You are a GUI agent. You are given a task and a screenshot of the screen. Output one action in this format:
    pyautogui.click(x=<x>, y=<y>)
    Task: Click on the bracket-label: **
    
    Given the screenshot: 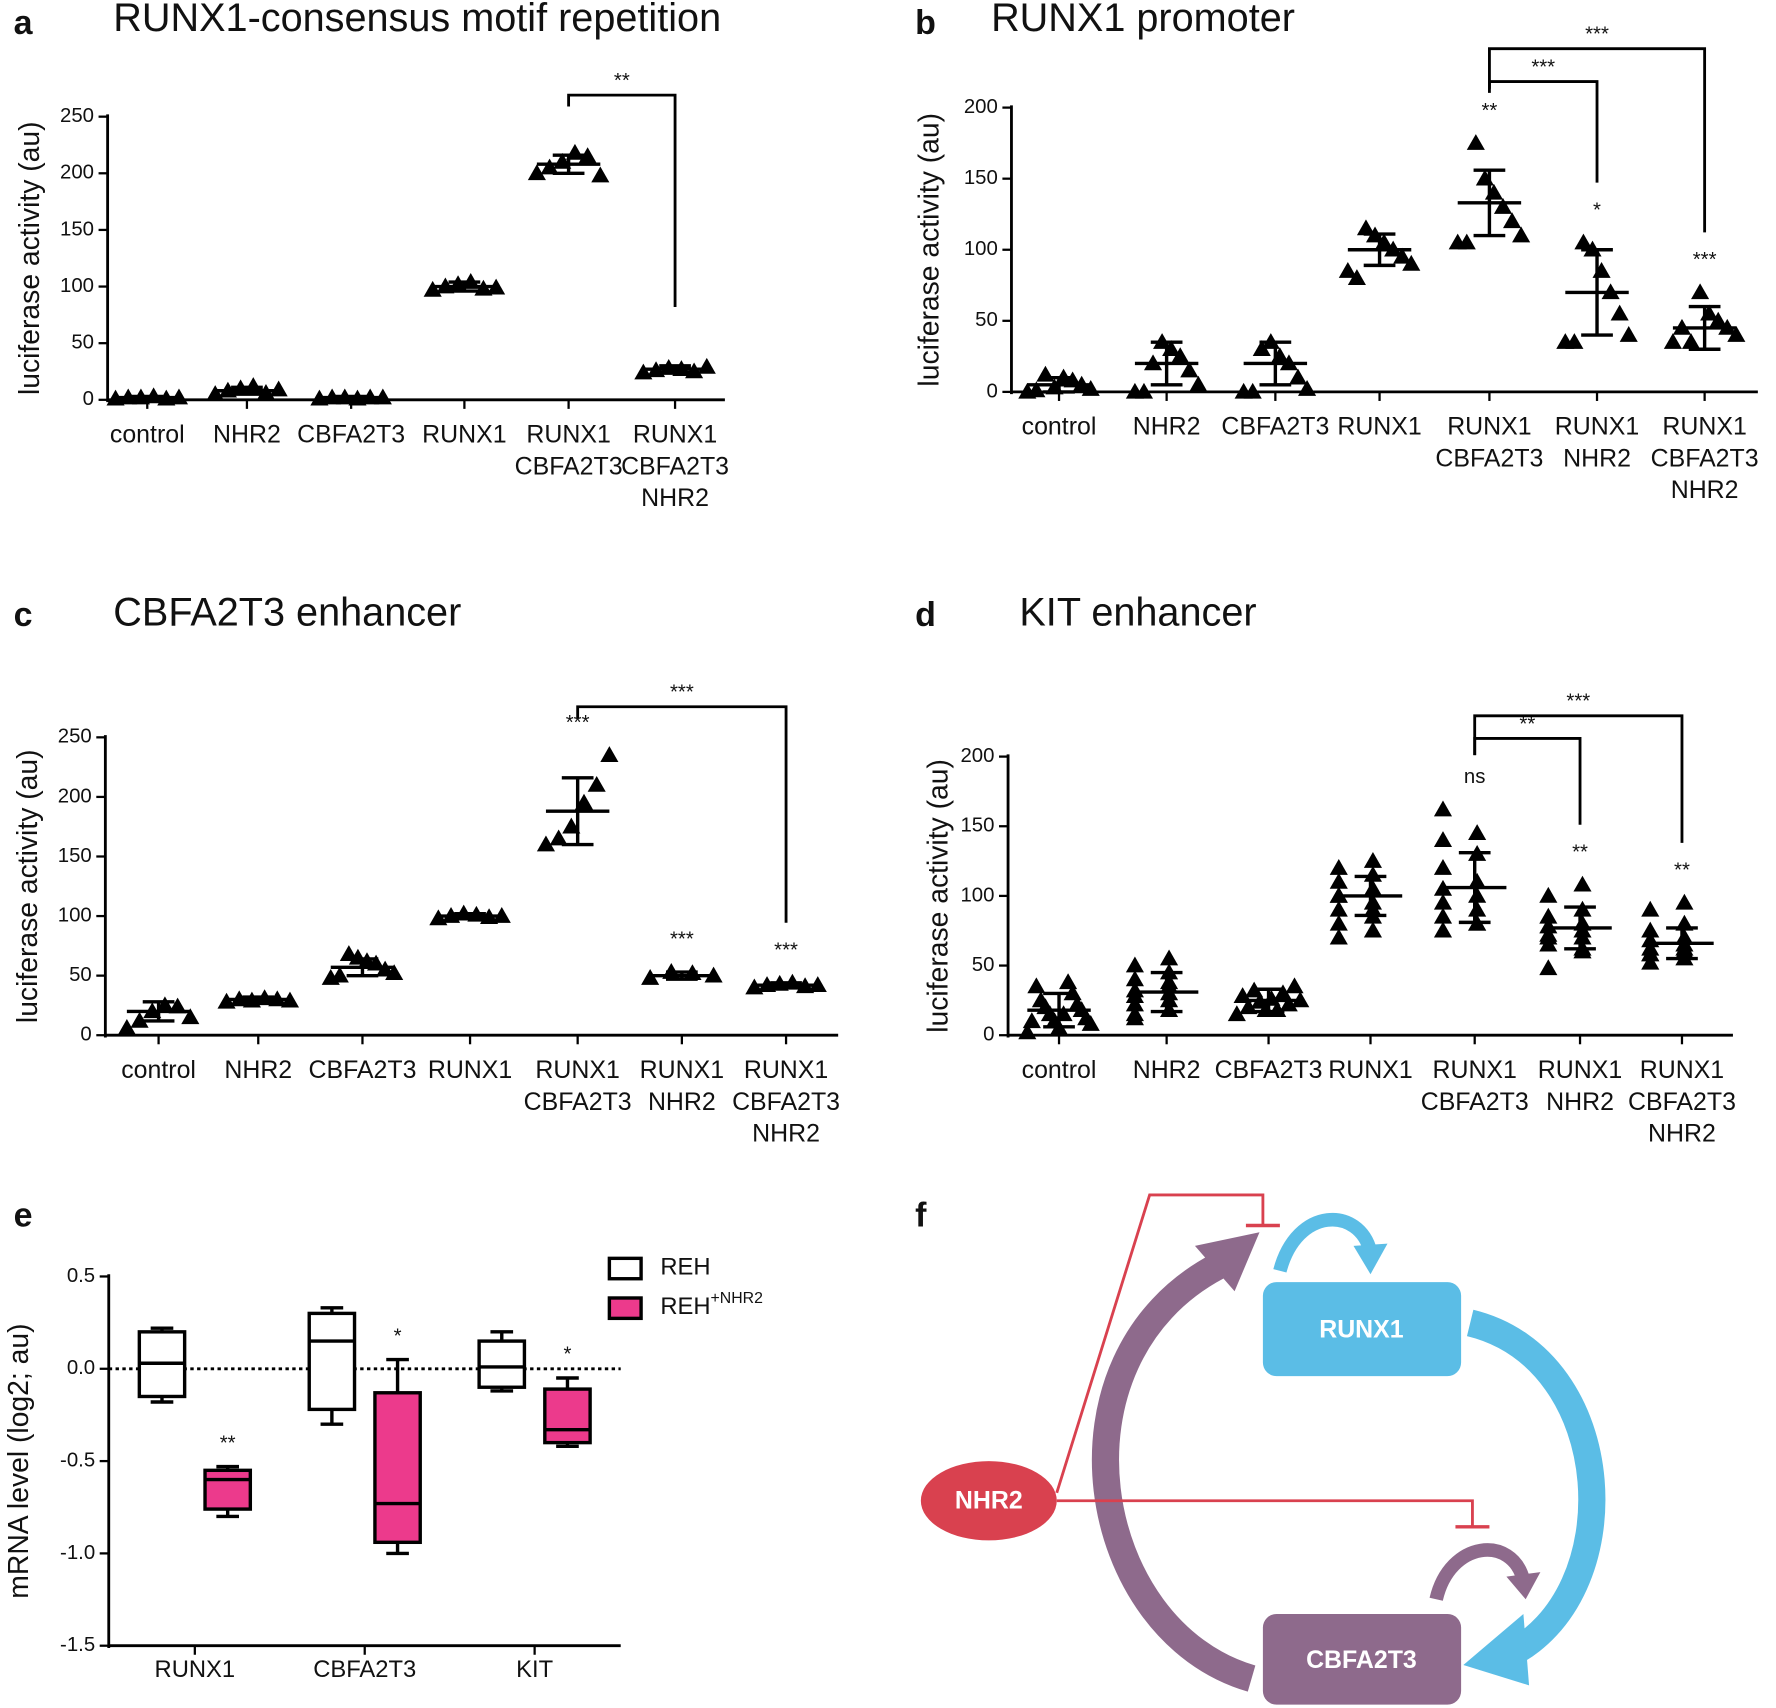 What is the action you would take?
    pyautogui.click(x=622, y=81)
    